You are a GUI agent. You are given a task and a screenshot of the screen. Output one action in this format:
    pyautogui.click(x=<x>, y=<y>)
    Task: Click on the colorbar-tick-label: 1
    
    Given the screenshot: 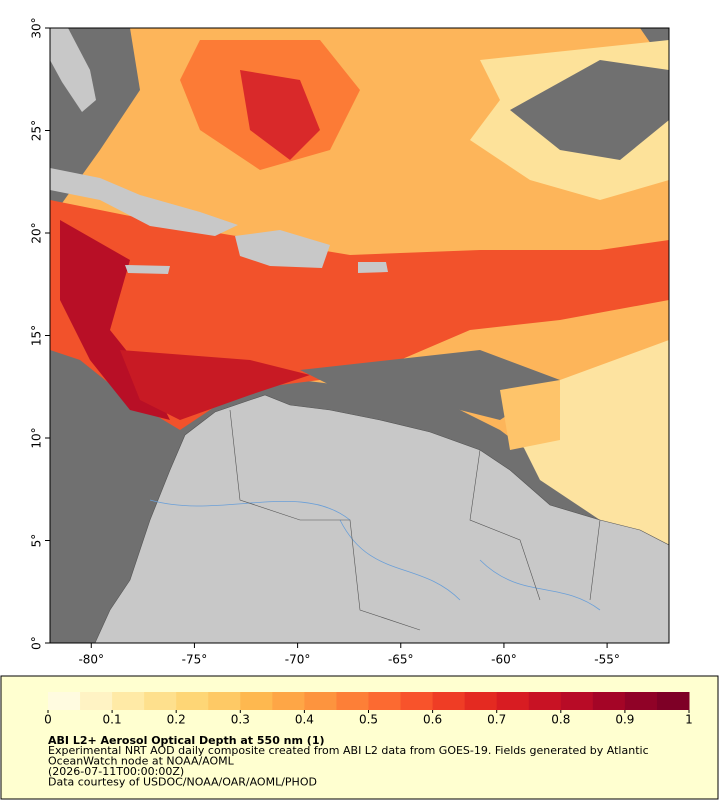 What is the action you would take?
    pyautogui.click(x=689, y=720)
    